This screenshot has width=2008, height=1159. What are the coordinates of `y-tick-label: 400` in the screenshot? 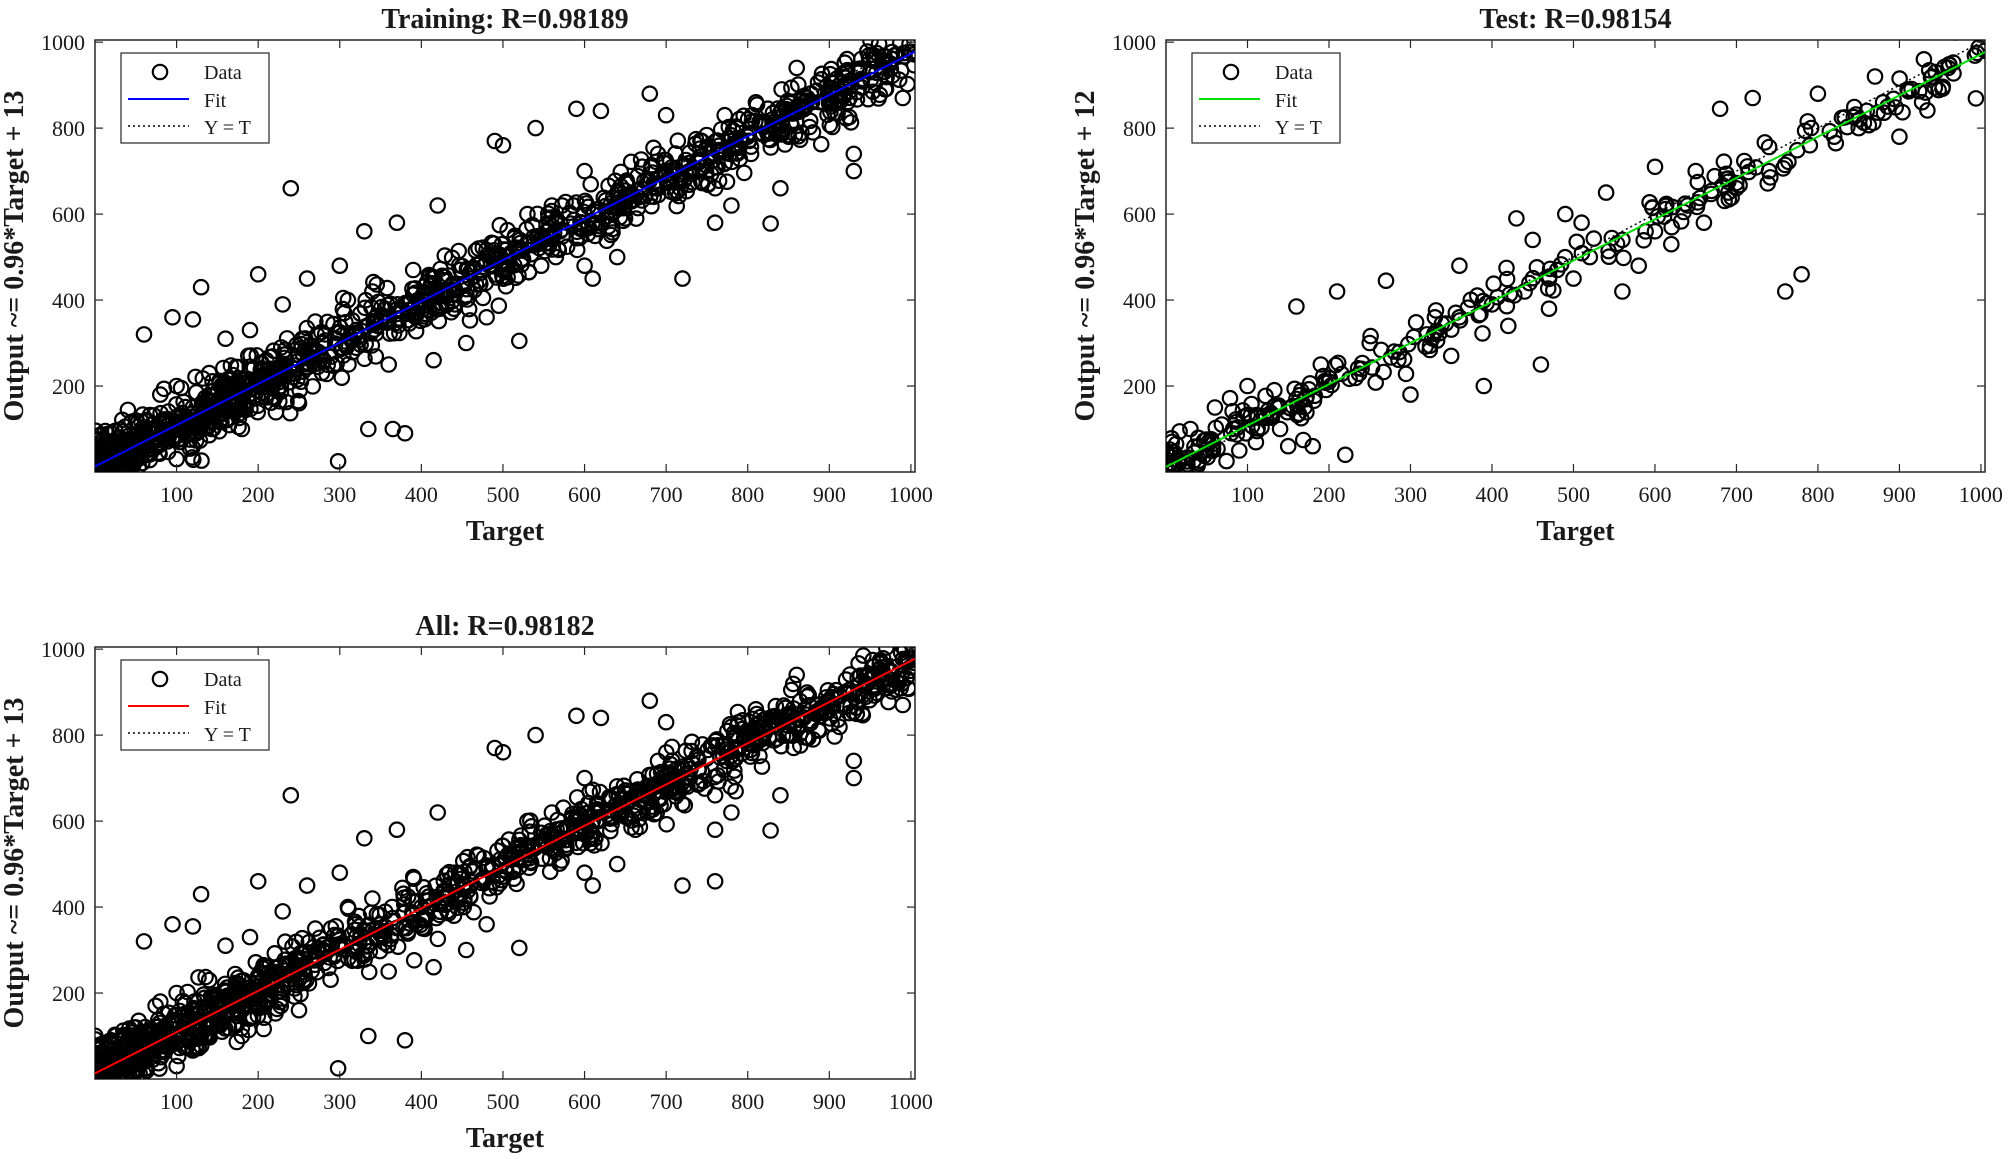 It's located at (68, 300).